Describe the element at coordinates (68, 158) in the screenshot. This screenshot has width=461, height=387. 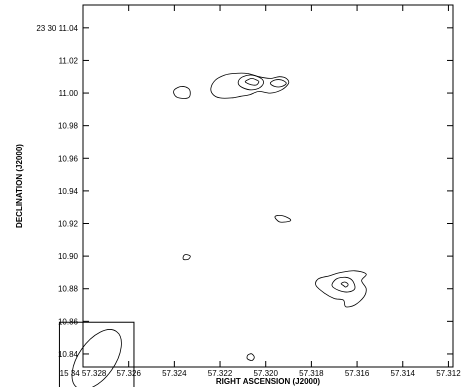
I see `y-tick-label: 10.96` at that location.